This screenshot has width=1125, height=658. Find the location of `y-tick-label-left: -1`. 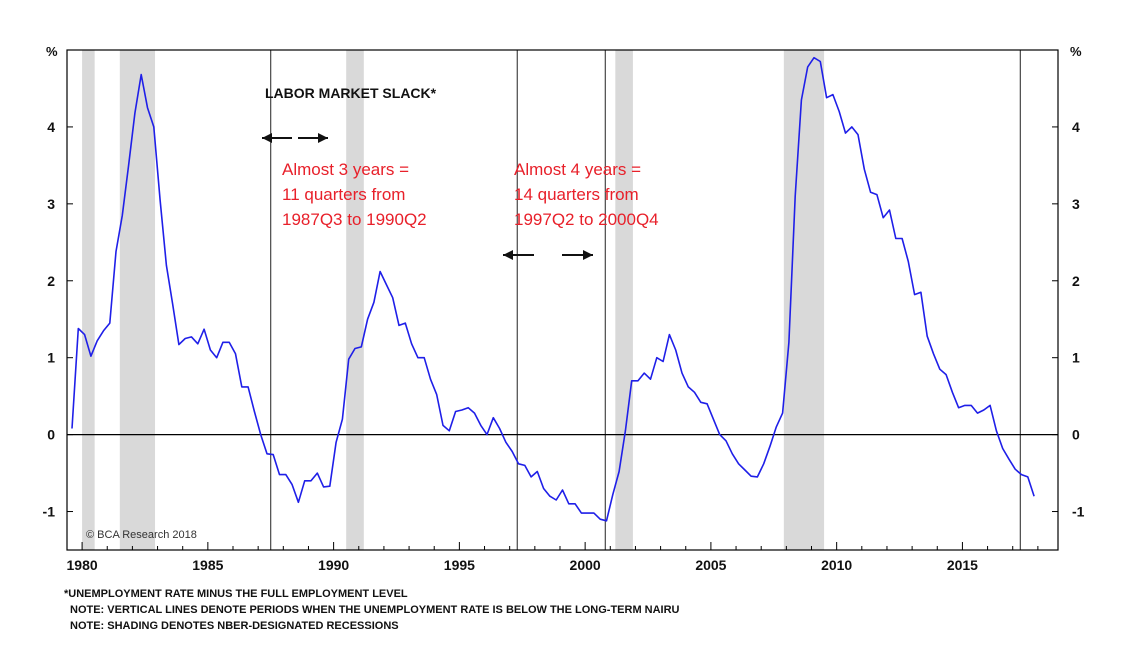

y-tick-label-left: -1 is located at coordinates (49, 512).